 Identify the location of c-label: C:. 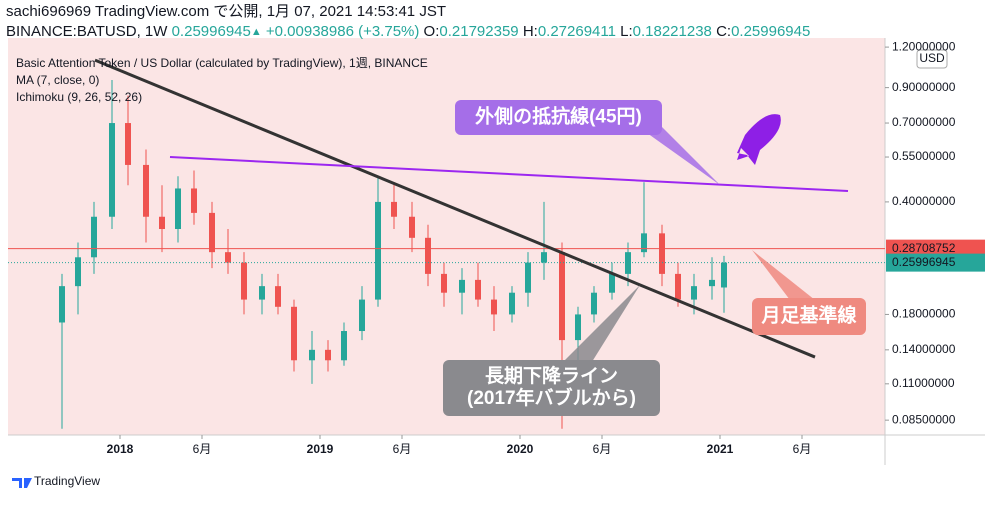
(723, 31).